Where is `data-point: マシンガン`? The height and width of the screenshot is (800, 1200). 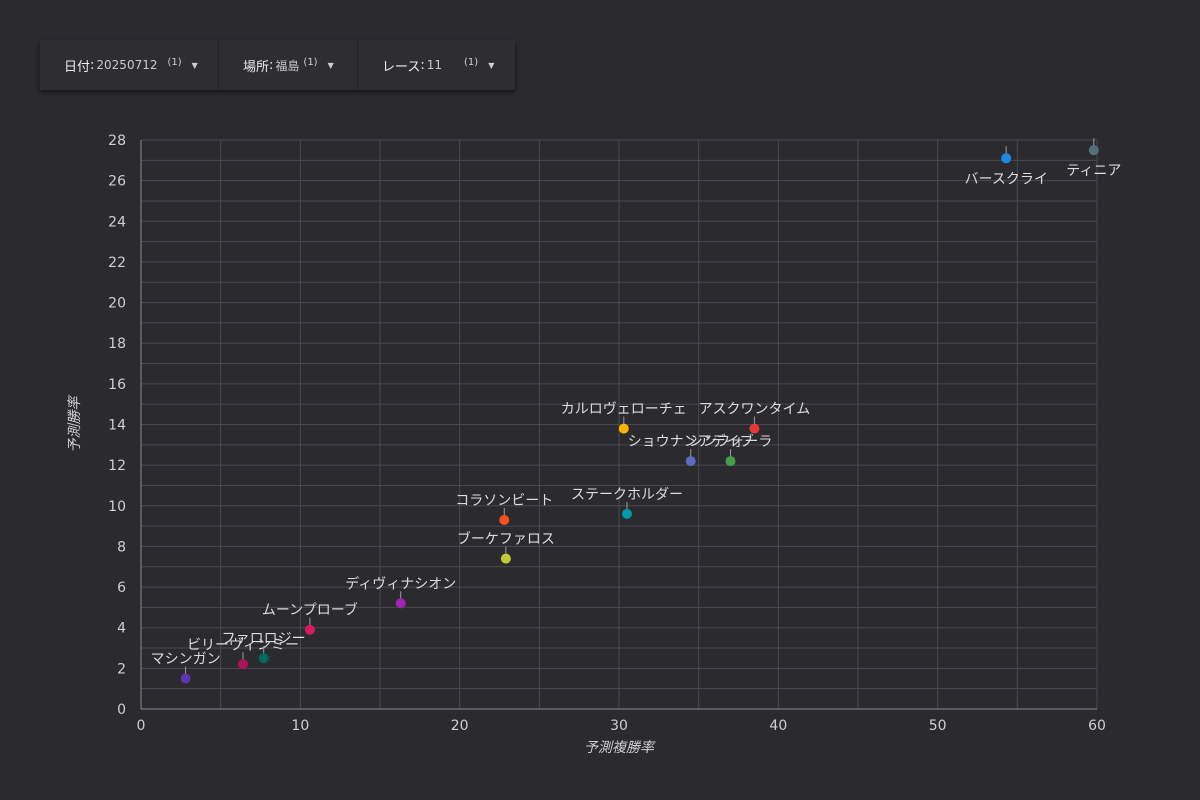
data-point: マシンガン is located at coordinates (186, 668).